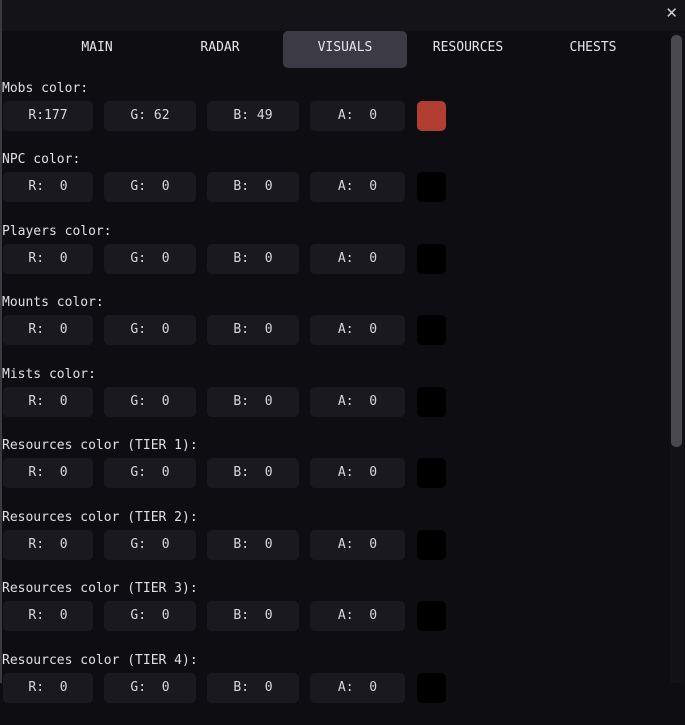 The height and width of the screenshot is (725, 685). I want to click on scrollbar-thumb, so click(676, 241).